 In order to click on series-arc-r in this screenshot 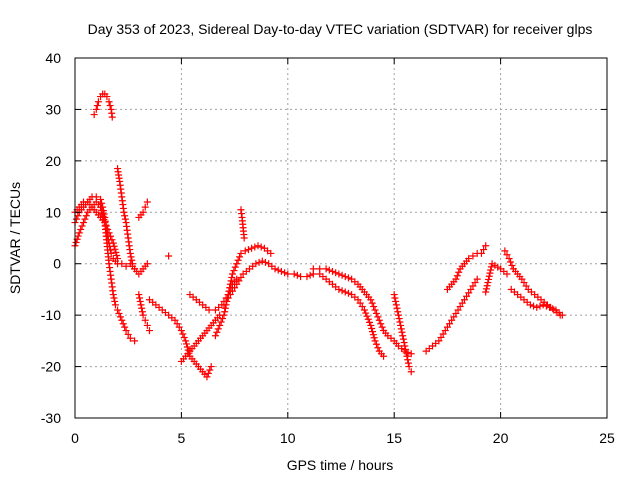, I will do `click(451, 315)`.